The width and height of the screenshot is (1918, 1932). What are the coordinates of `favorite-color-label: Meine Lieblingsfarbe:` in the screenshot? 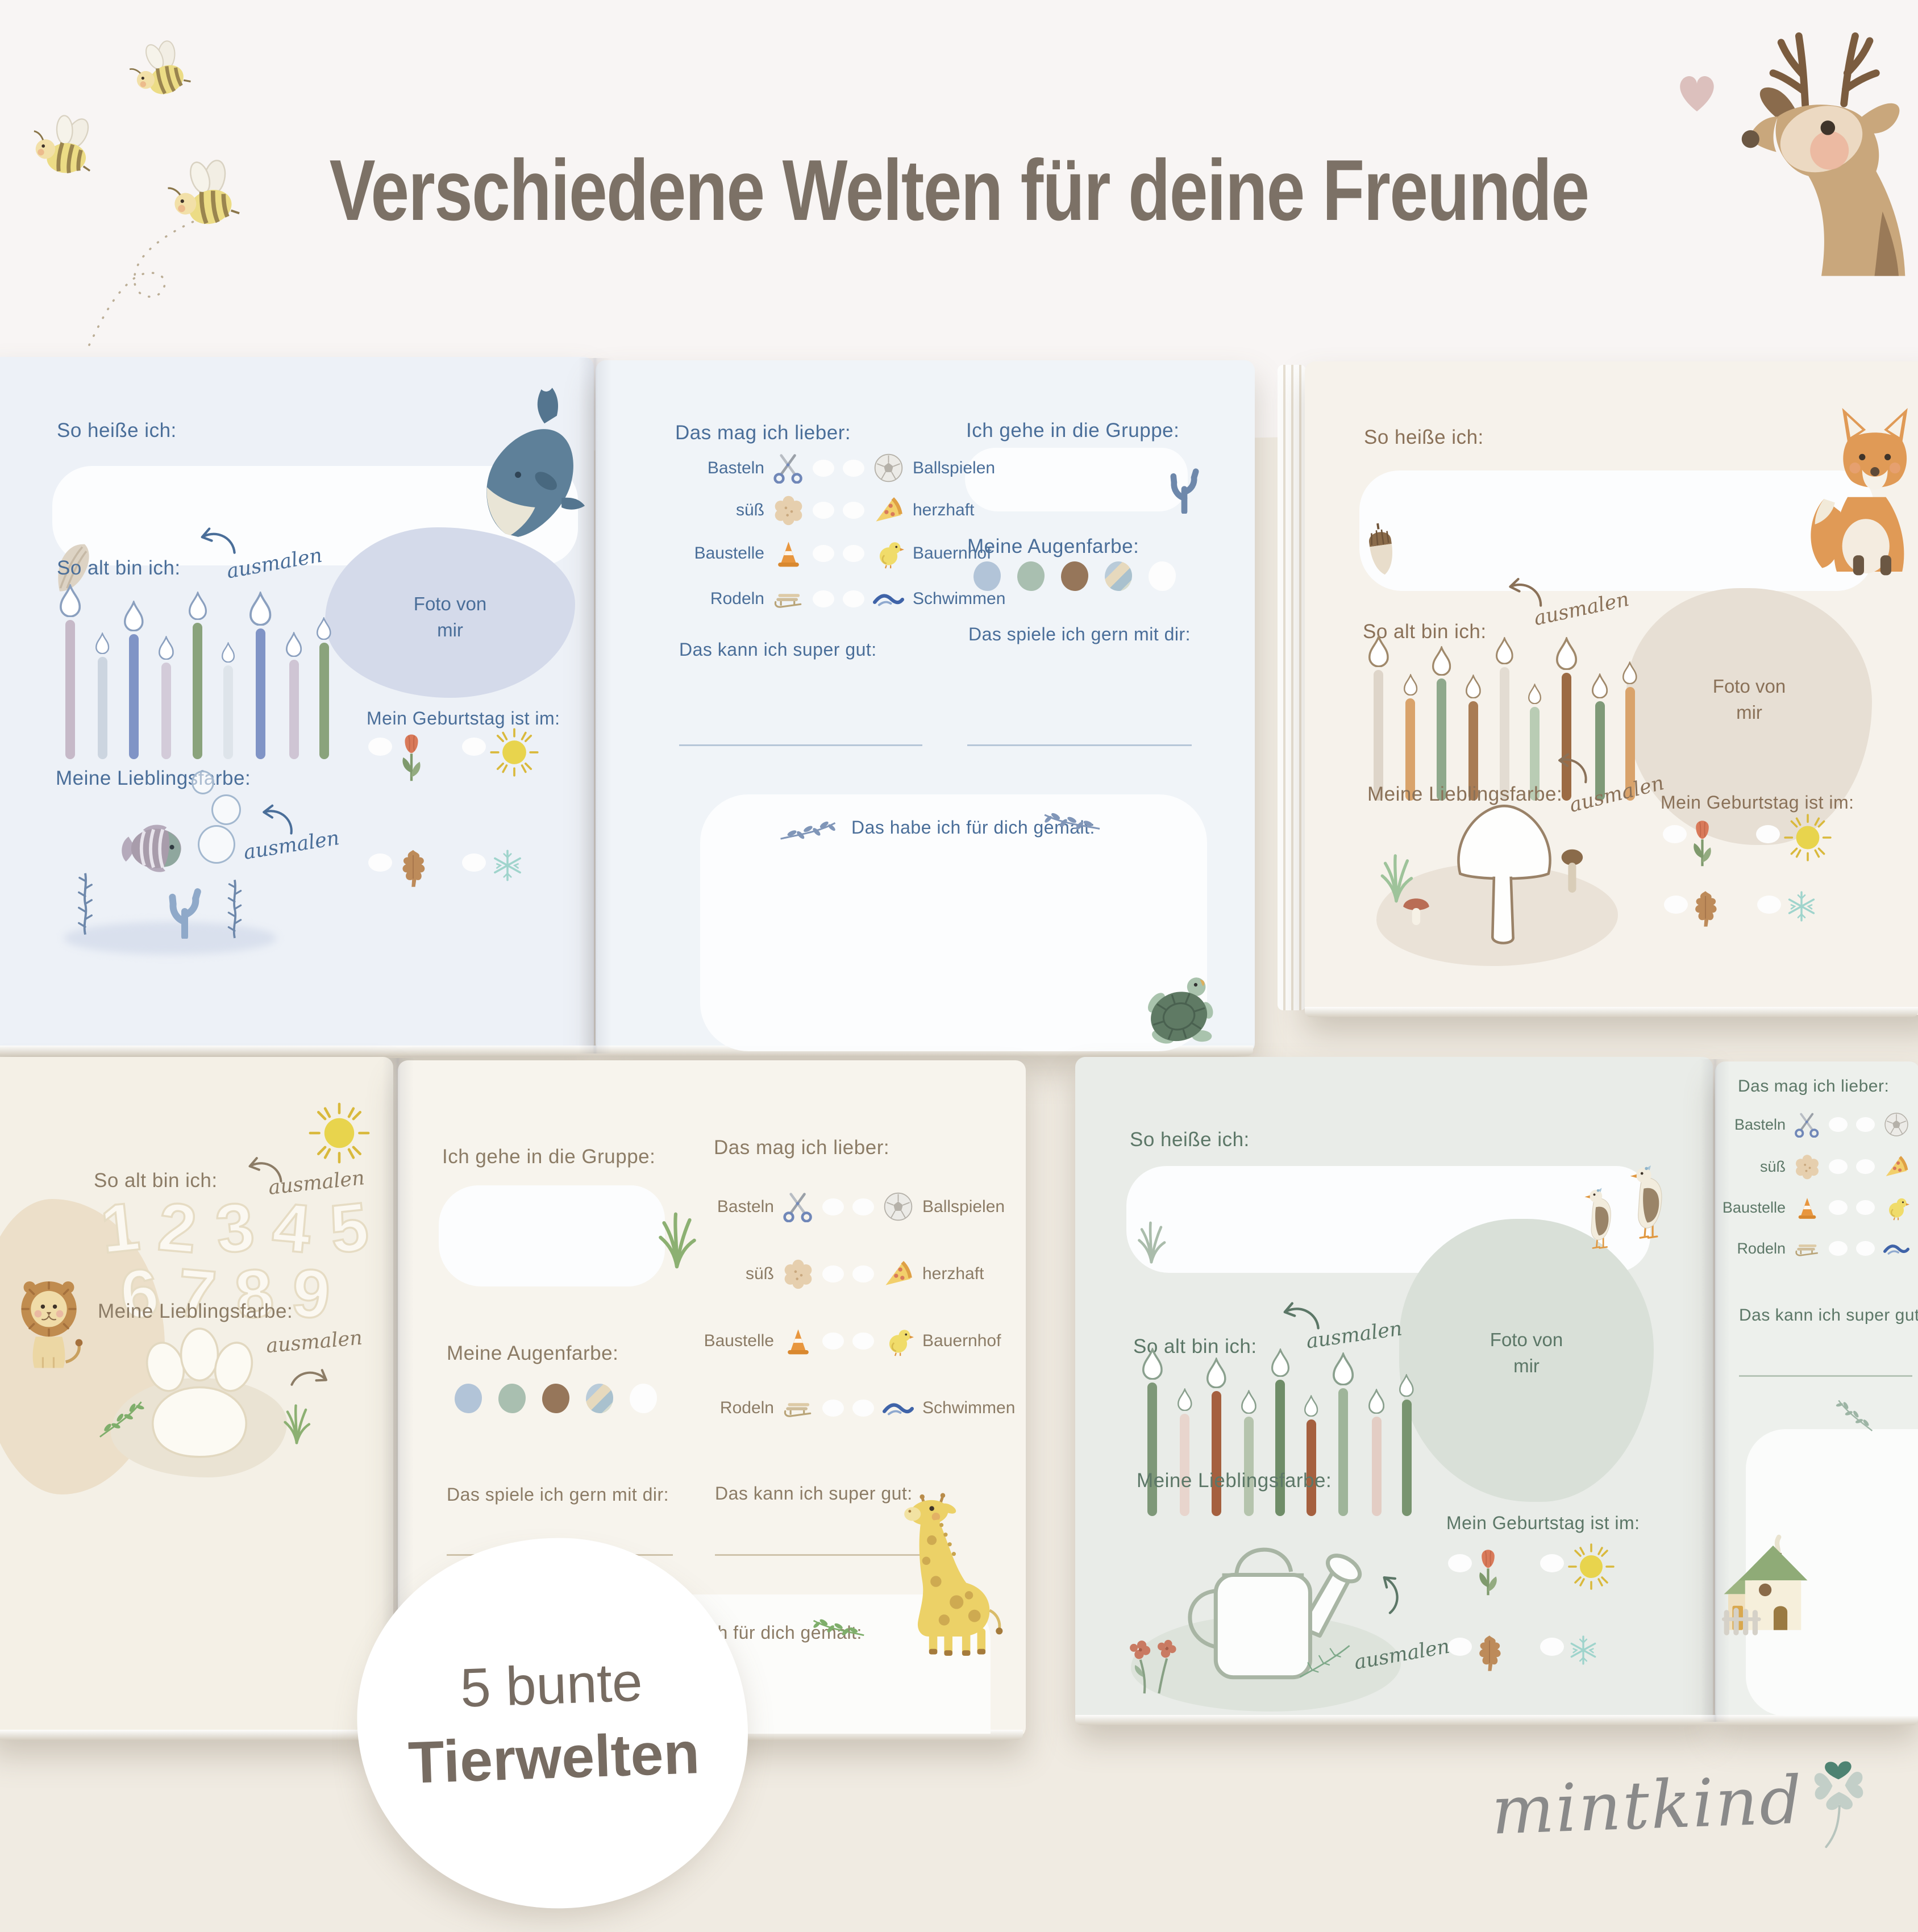 It's located at (1465, 794).